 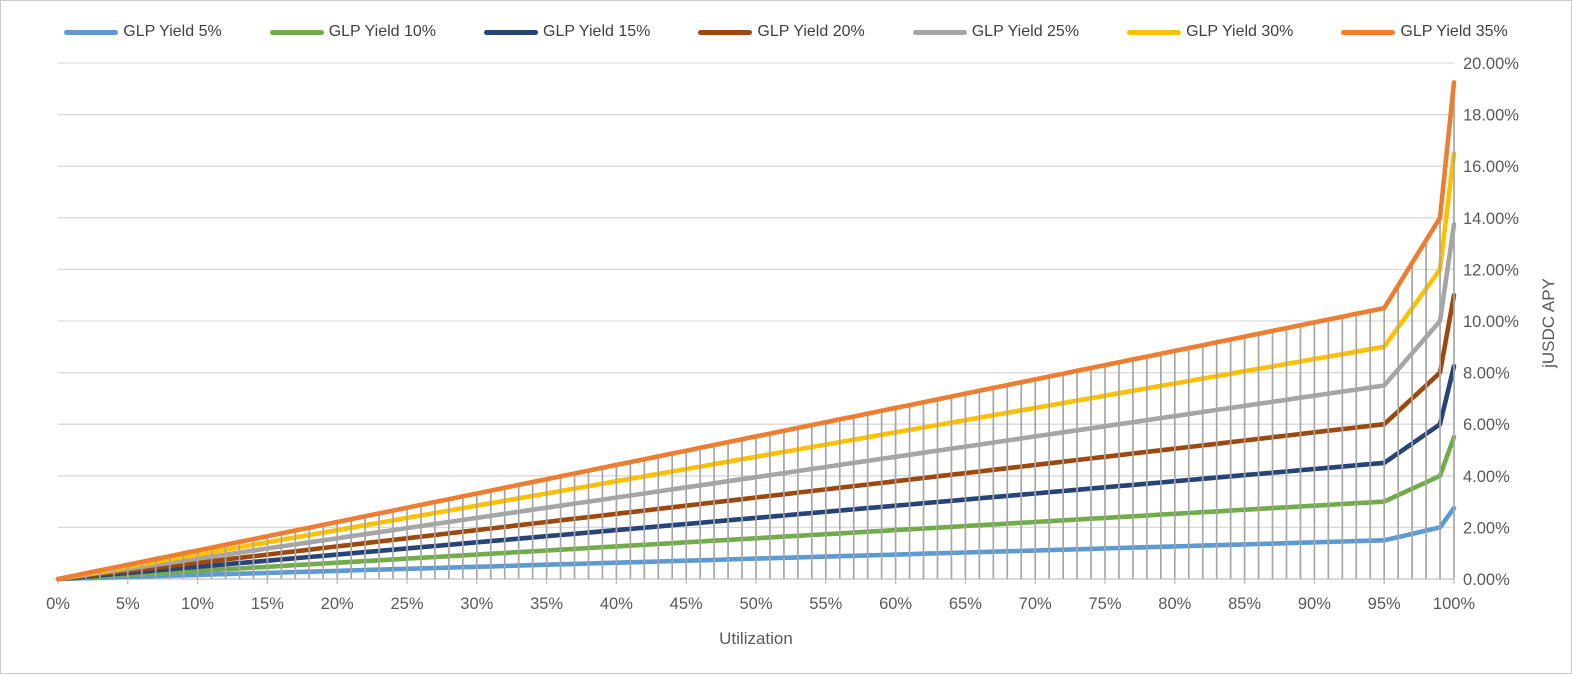 I want to click on legend-item-glp-yield-20: GLP Yield 20%, so click(x=781, y=32).